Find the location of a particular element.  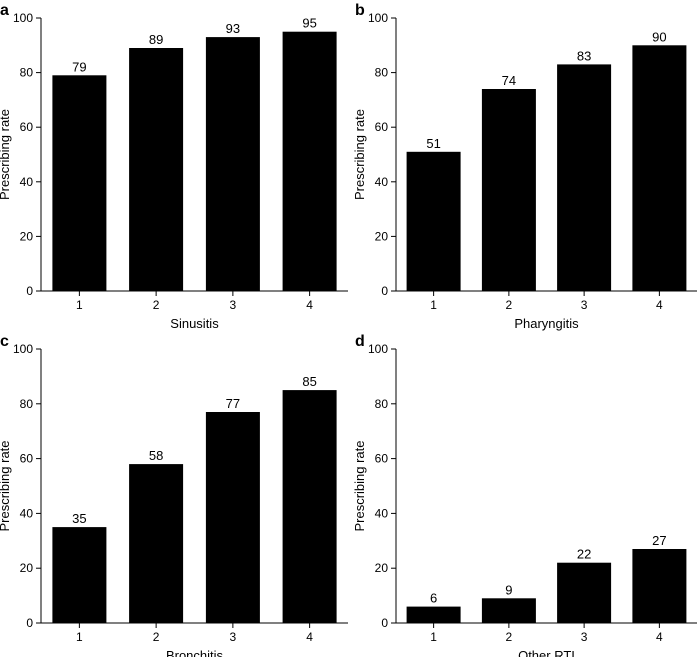

panel-c-x-axis-label: Bronchitis is located at coordinates (195, 652).